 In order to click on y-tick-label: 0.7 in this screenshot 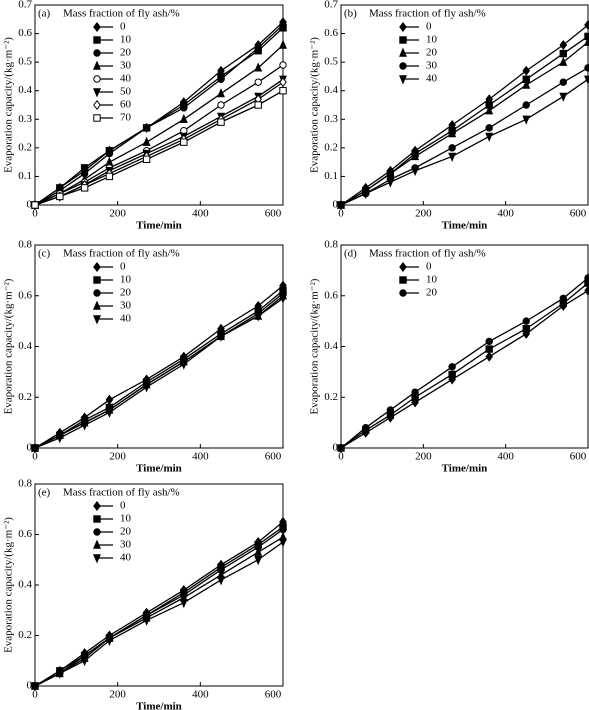, I will do `click(331, 5)`.